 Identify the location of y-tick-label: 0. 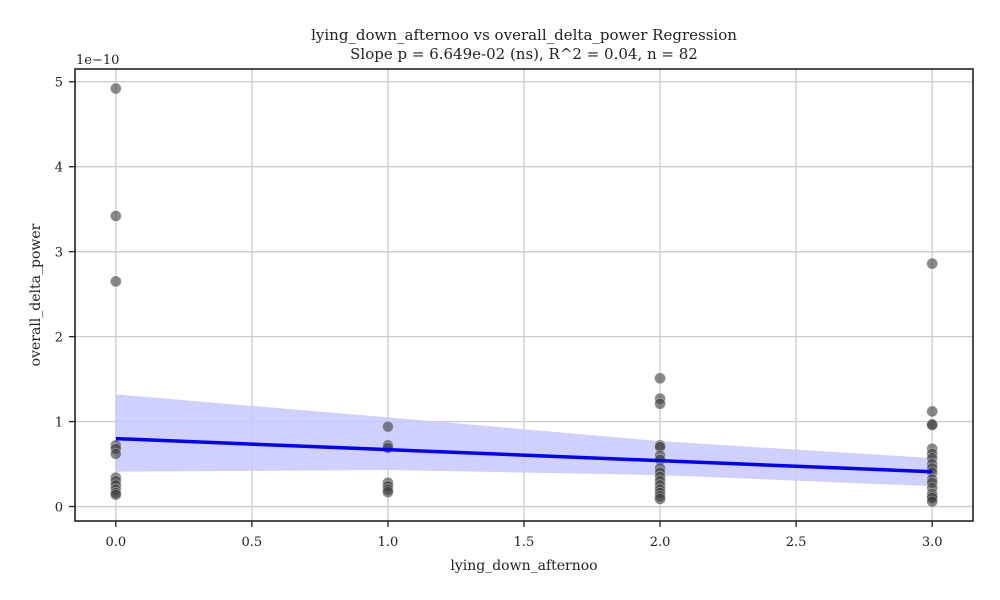
(59, 508).